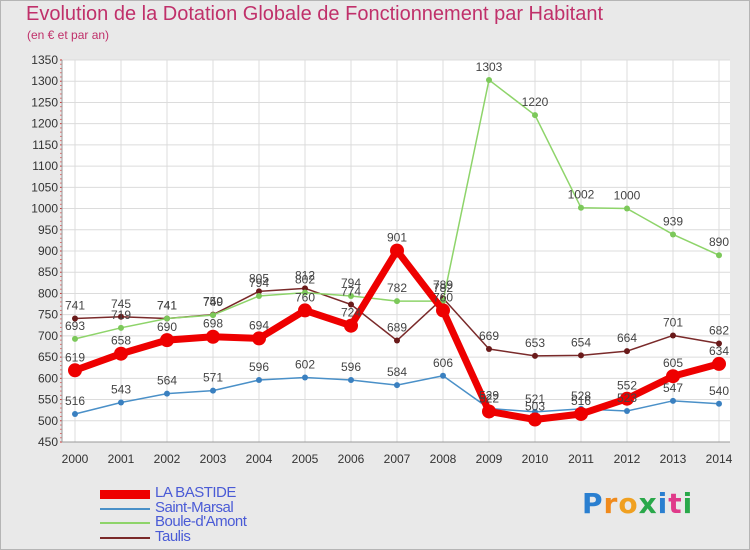 The width and height of the screenshot is (750, 550). What do you see at coordinates (305, 275) in the screenshot?
I see `data-label: 812` at bounding box center [305, 275].